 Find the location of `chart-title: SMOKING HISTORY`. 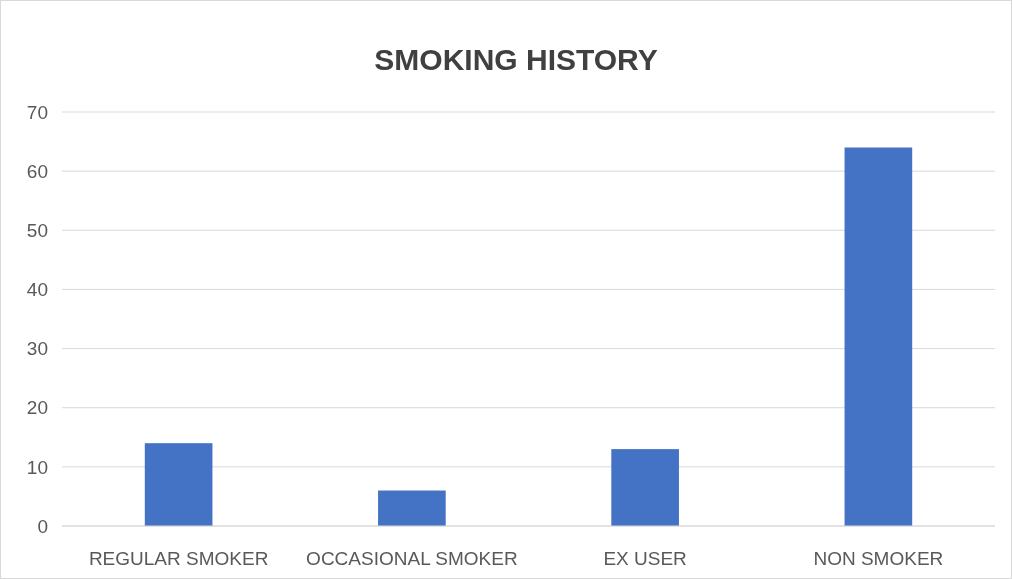

chart-title: SMOKING HISTORY is located at coordinates (516, 59).